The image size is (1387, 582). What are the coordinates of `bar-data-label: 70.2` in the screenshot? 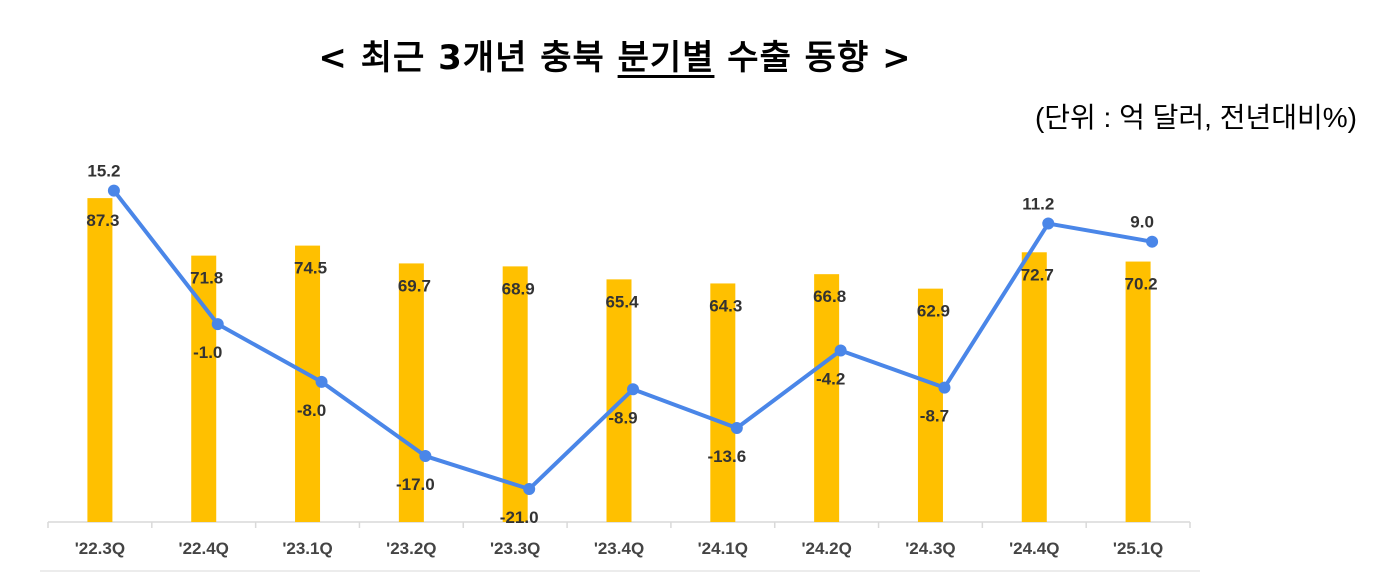 It's located at (1141, 284).